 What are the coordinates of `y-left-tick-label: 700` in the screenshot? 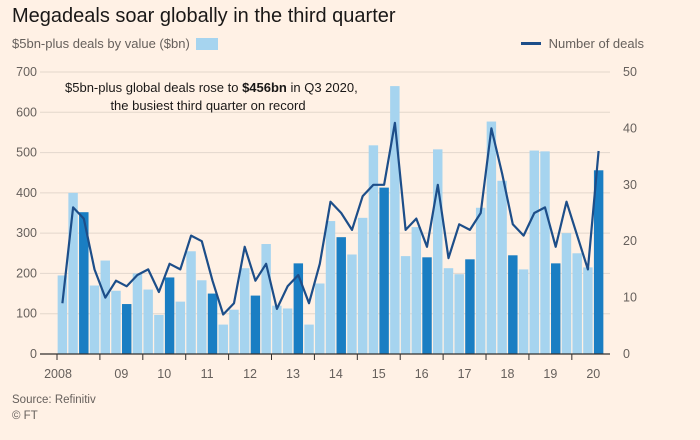 It's located at (26, 72).